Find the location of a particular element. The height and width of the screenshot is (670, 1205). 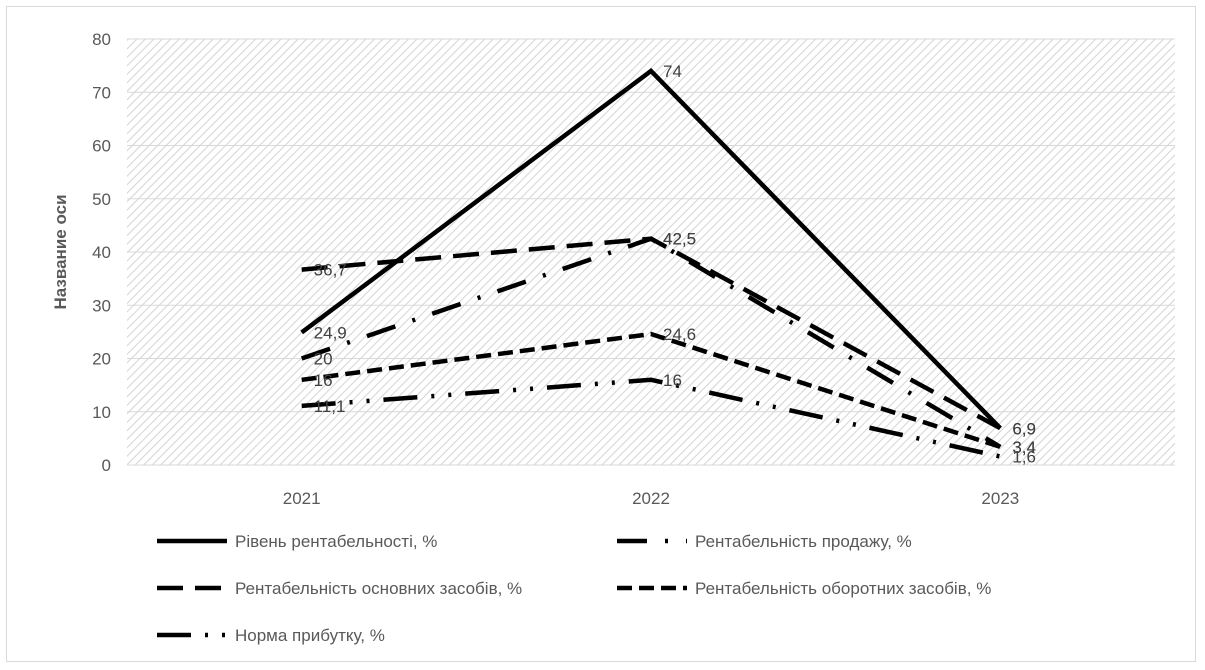

y-tick-label: 30 is located at coordinates (101, 305).